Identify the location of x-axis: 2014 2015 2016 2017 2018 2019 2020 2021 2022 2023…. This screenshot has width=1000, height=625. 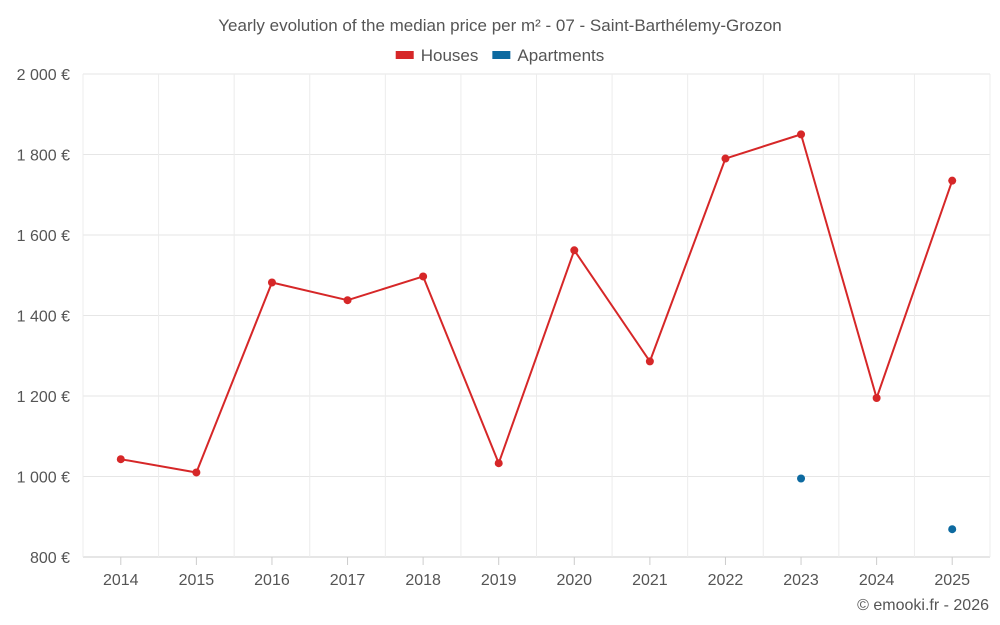
(536, 573).